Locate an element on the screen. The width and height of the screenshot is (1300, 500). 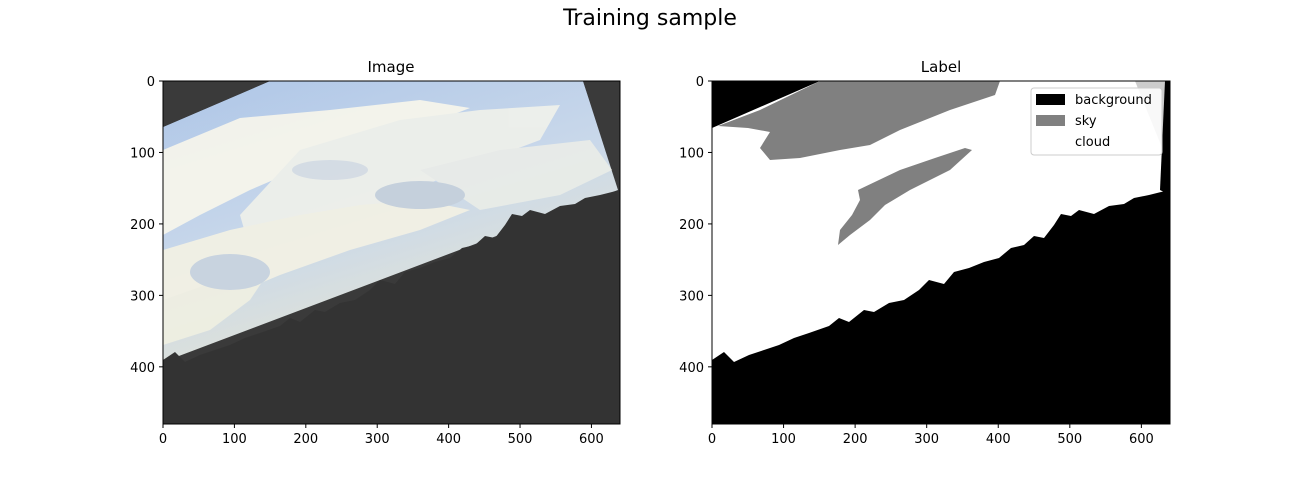
sky-class-patch is located at coordinates (905, 196).